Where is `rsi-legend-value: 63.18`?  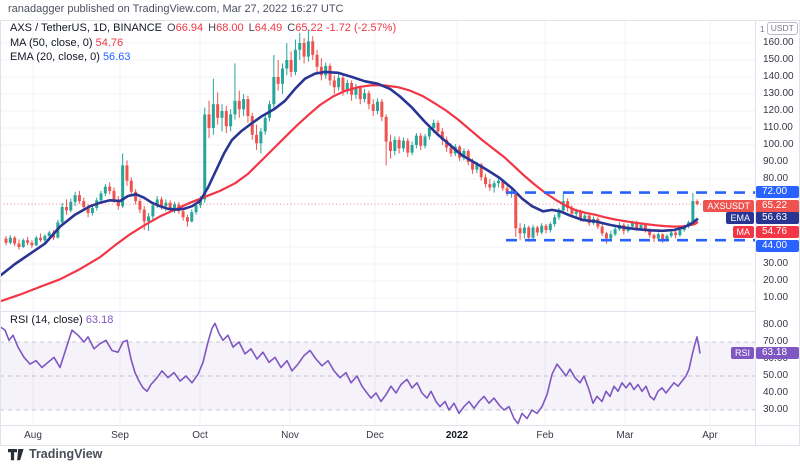
rsi-legend-value: 63.18 is located at coordinates (99, 320).